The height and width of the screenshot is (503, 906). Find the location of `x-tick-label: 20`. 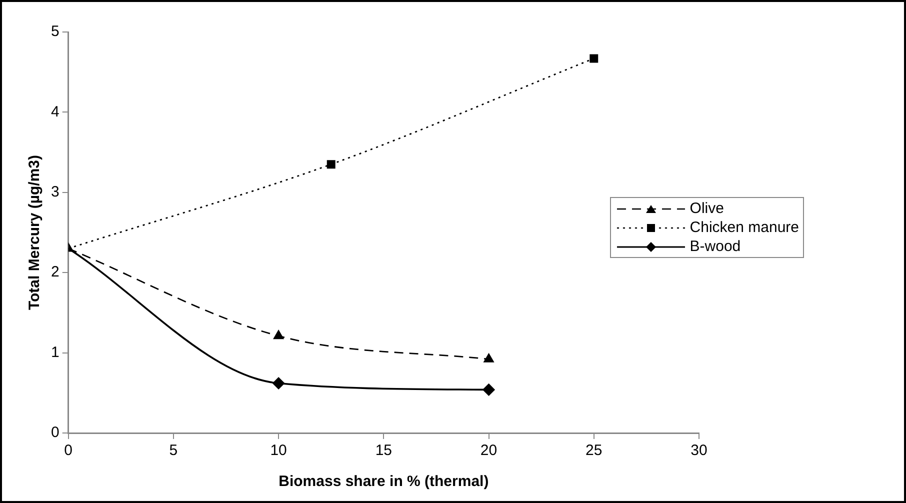

x-tick-label: 20 is located at coordinates (489, 451).